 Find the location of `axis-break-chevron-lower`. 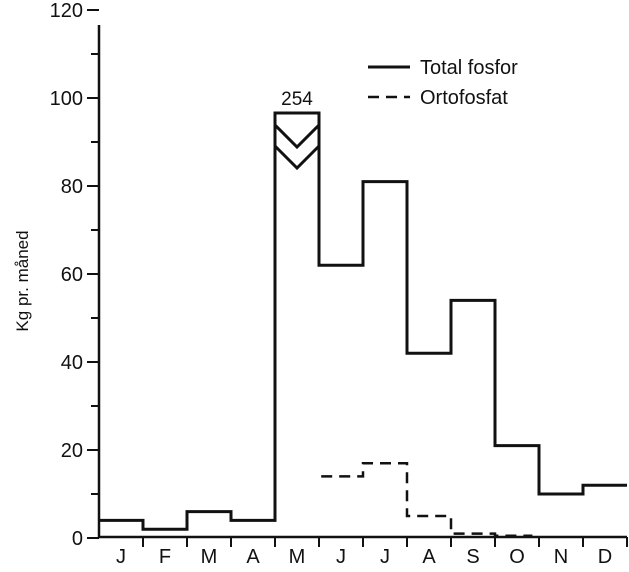

axis-break-chevron-lower is located at coordinates (297, 157).